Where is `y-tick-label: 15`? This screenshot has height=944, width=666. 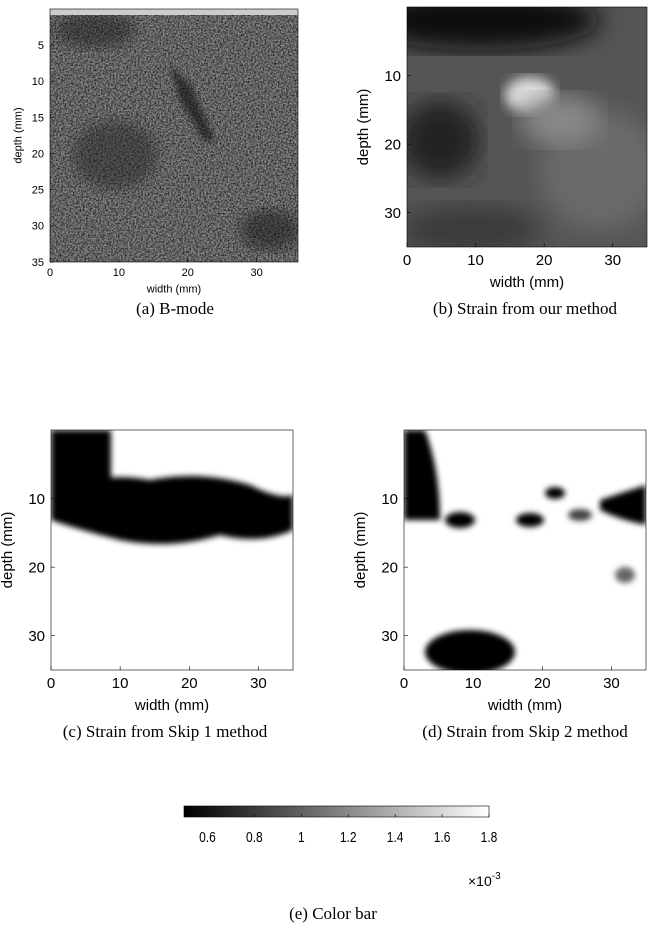 y-tick-label: 15 is located at coordinates (38, 118).